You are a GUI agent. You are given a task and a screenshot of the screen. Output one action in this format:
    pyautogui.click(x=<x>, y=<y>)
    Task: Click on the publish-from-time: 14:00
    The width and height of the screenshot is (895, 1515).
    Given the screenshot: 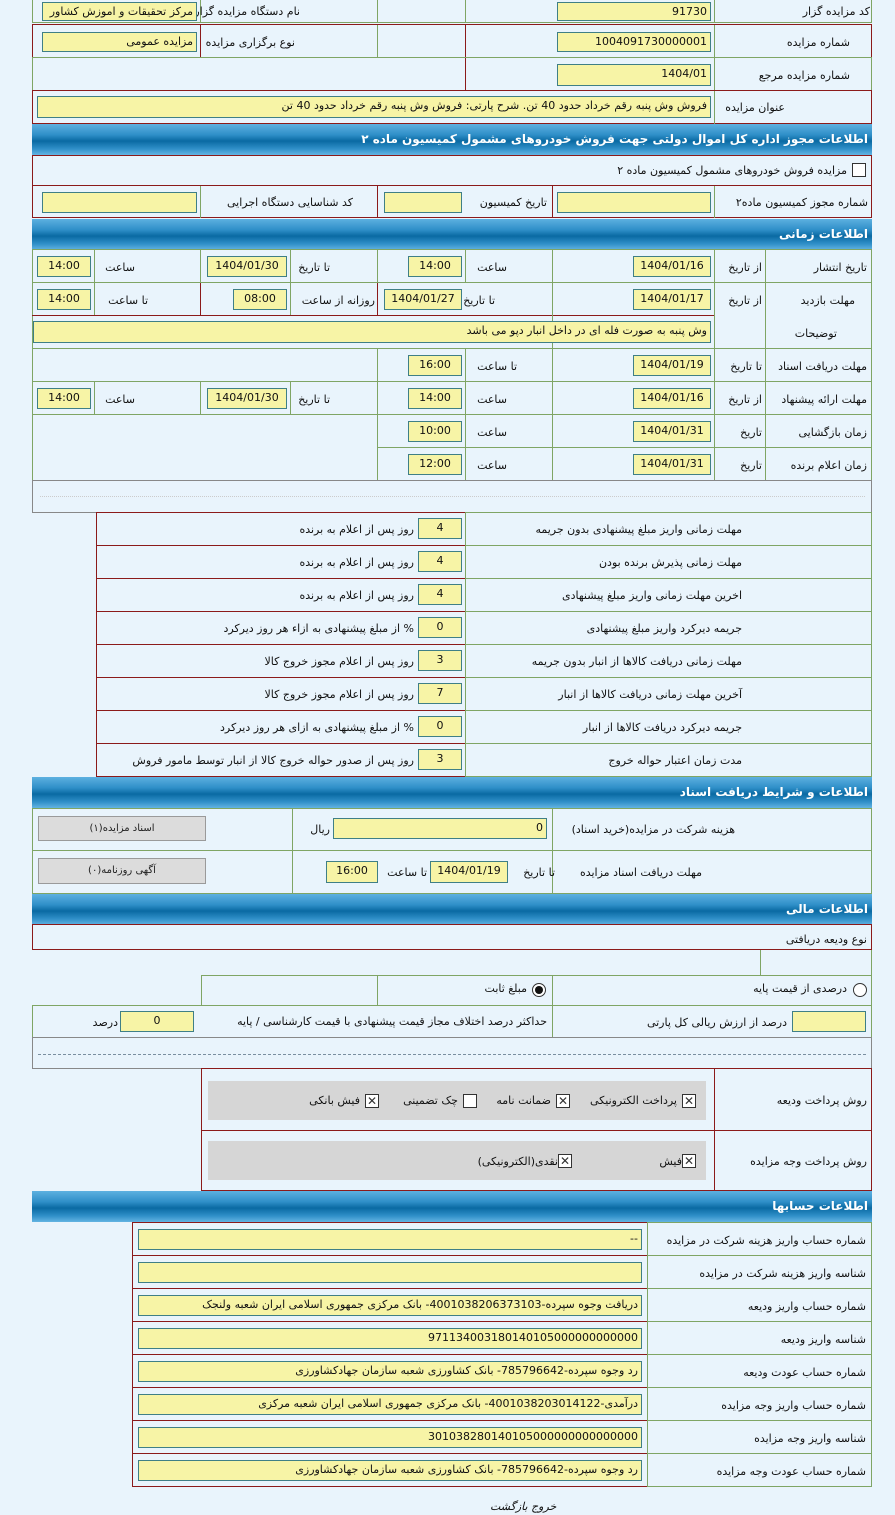 What is the action you would take?
    pyautogui.click(x=435, y=266)
    